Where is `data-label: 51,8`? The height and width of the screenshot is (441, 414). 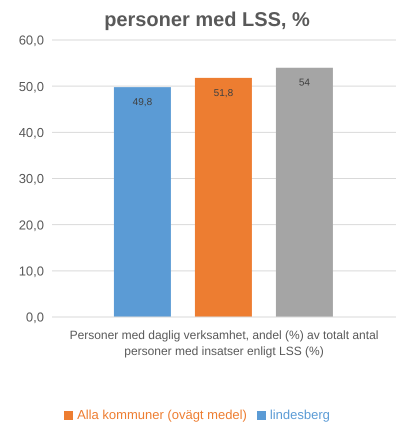
data-label: 51,8 is located at coordinates (224, 93).